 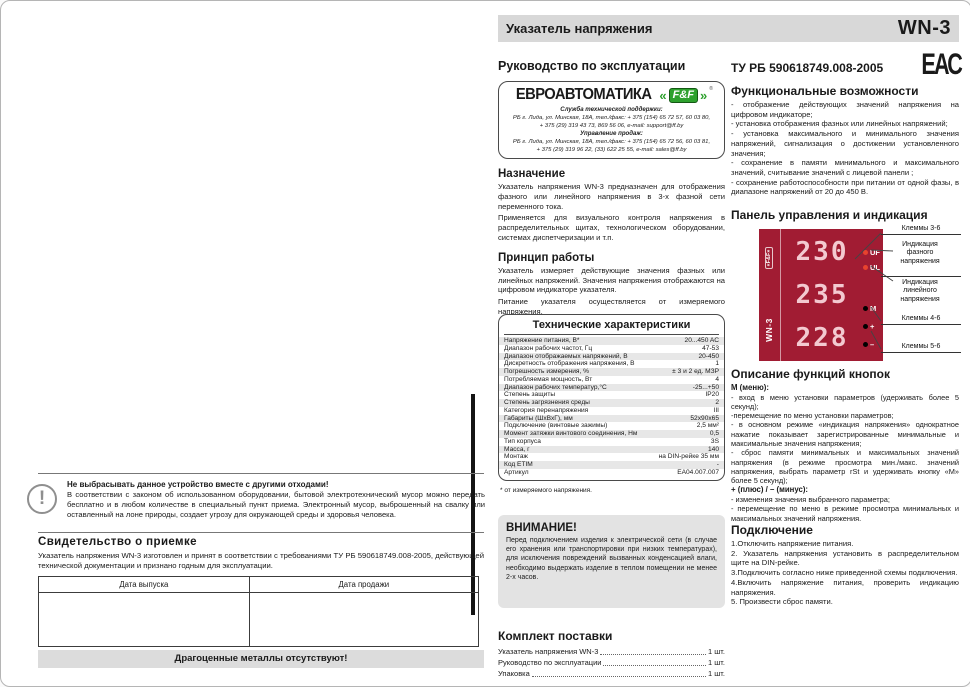 What do you see at coordinates (829, 215) in the screenshot?
I see `panel-heading: Панель управления и индикация` at bounding box center [829, 215].